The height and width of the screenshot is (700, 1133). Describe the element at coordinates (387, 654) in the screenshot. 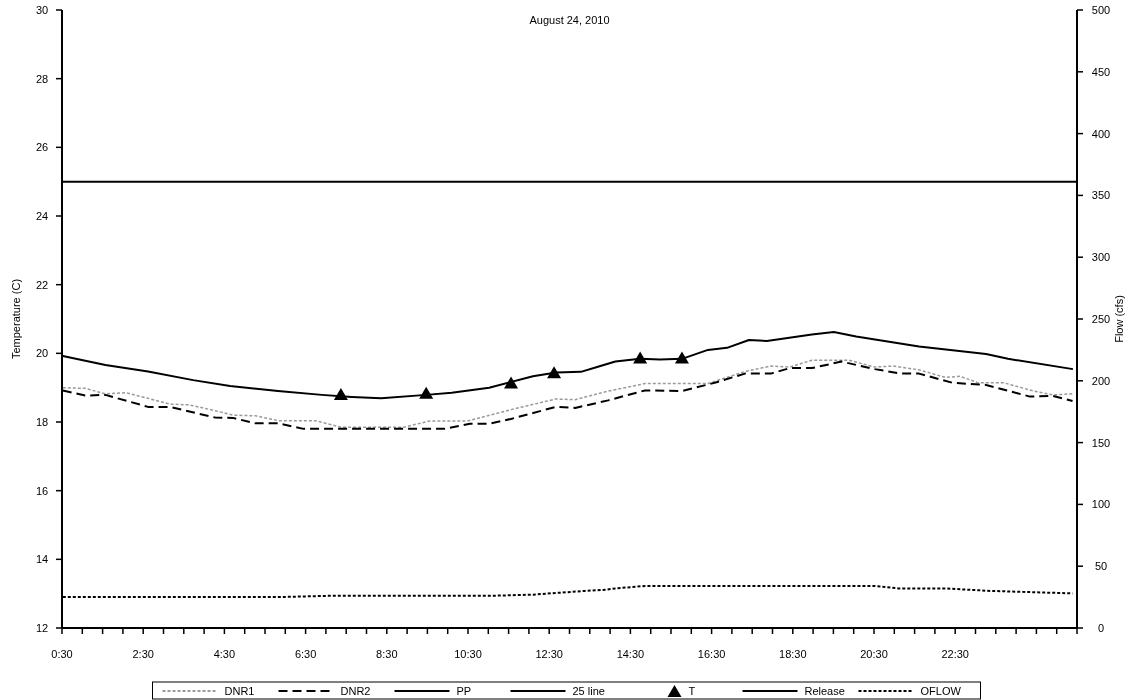

I see `x-tick-label: 8:30` at that location.